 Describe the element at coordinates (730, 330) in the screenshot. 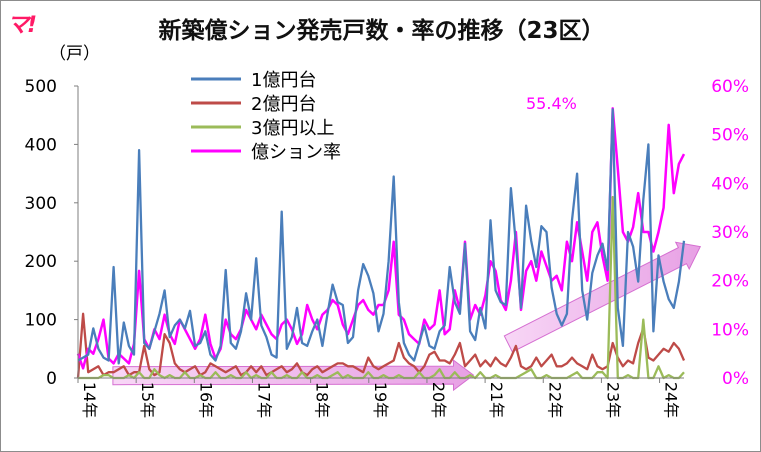

I see `y2-tick-label: 10%` at that location.